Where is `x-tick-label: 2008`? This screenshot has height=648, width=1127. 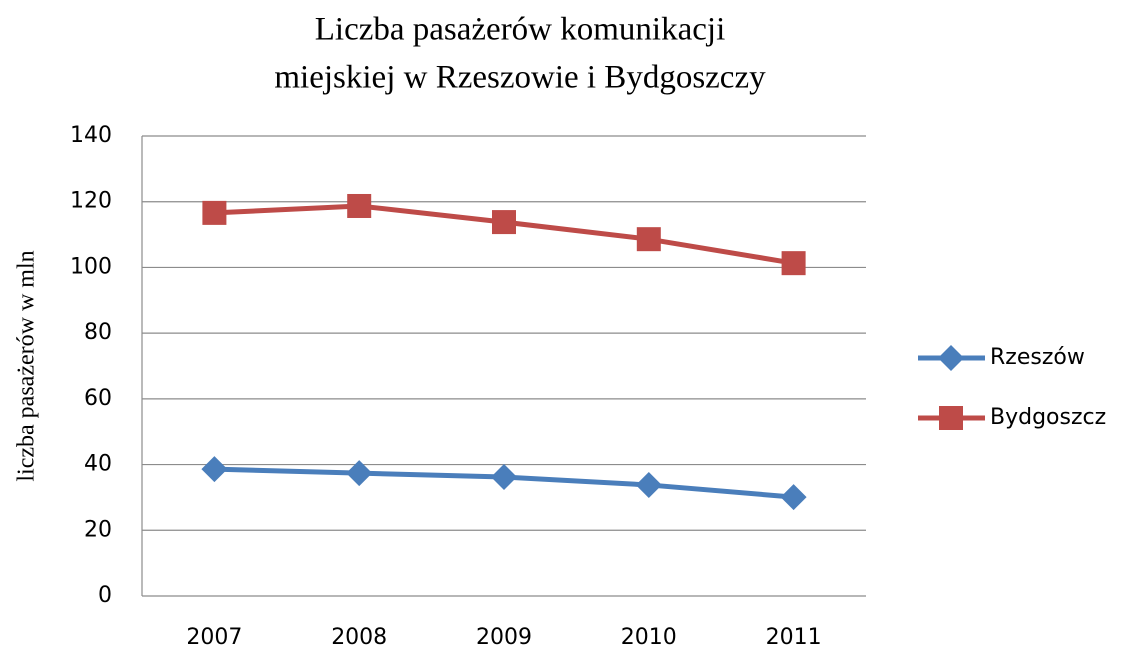
x-tick-label: 2008 is located at coordinates (359, 636).